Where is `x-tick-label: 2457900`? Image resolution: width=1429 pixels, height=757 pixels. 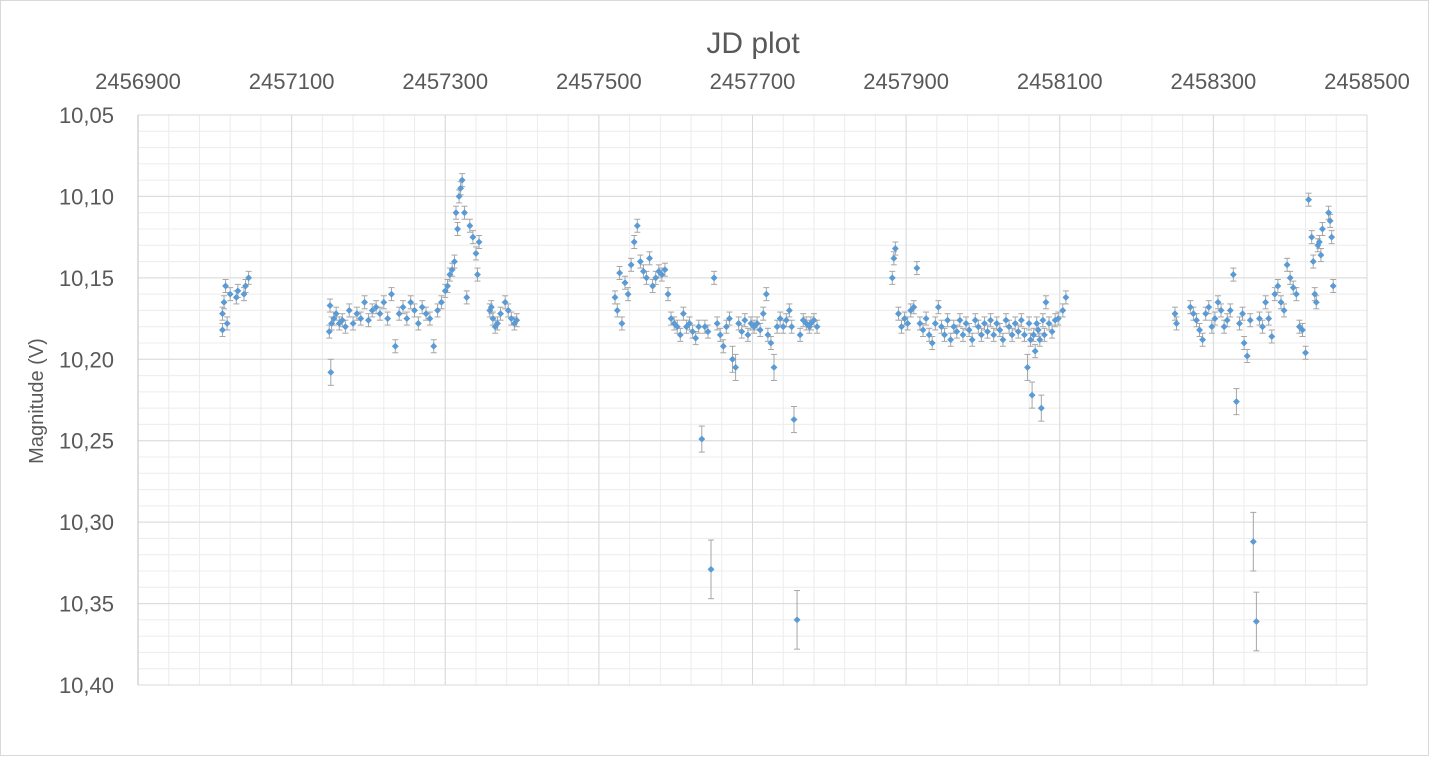
x-tick-label: 2457900 is located at coordinates (906, 81).